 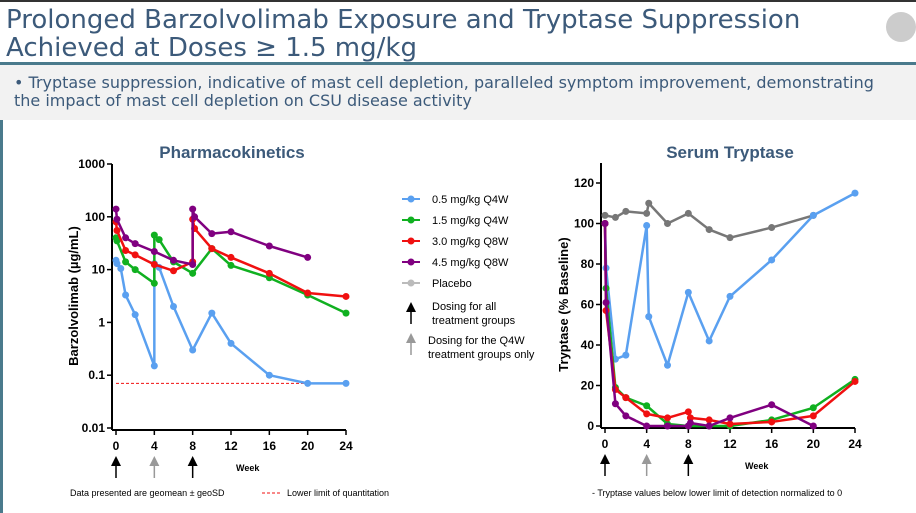 I want to click on y-axis-label: Tryptase (% Baseline), so click(x=563, y=304).